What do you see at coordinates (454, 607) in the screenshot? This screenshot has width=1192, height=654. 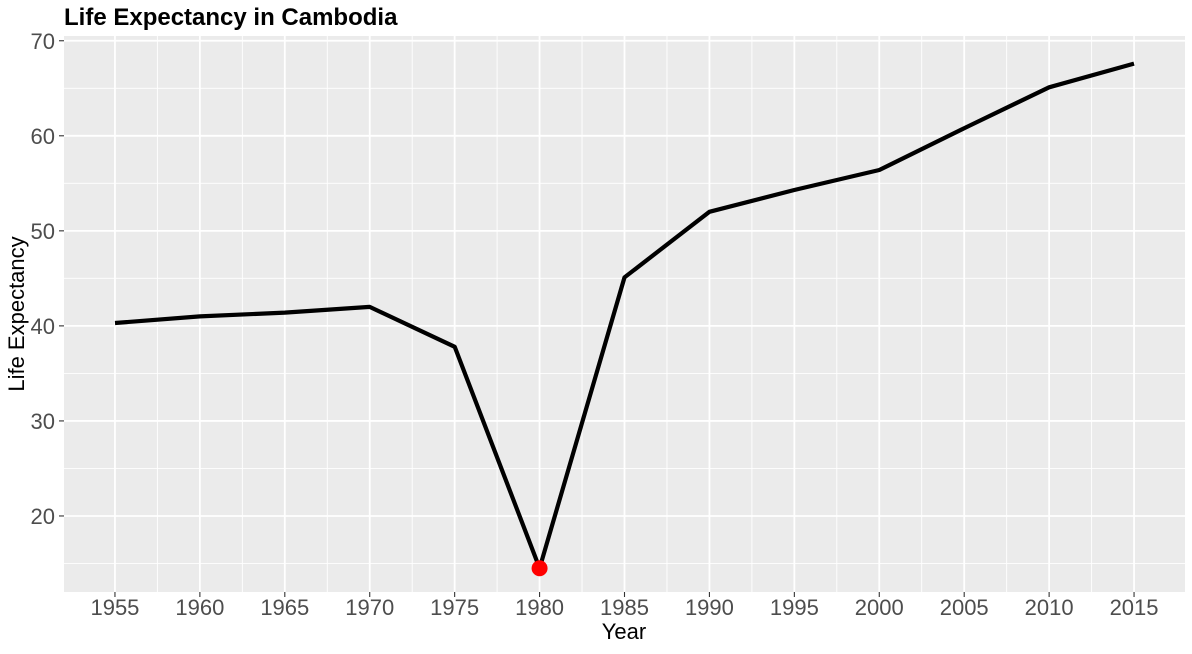 I see `x-tick-label: 1975` at bounding box center [454, 607].